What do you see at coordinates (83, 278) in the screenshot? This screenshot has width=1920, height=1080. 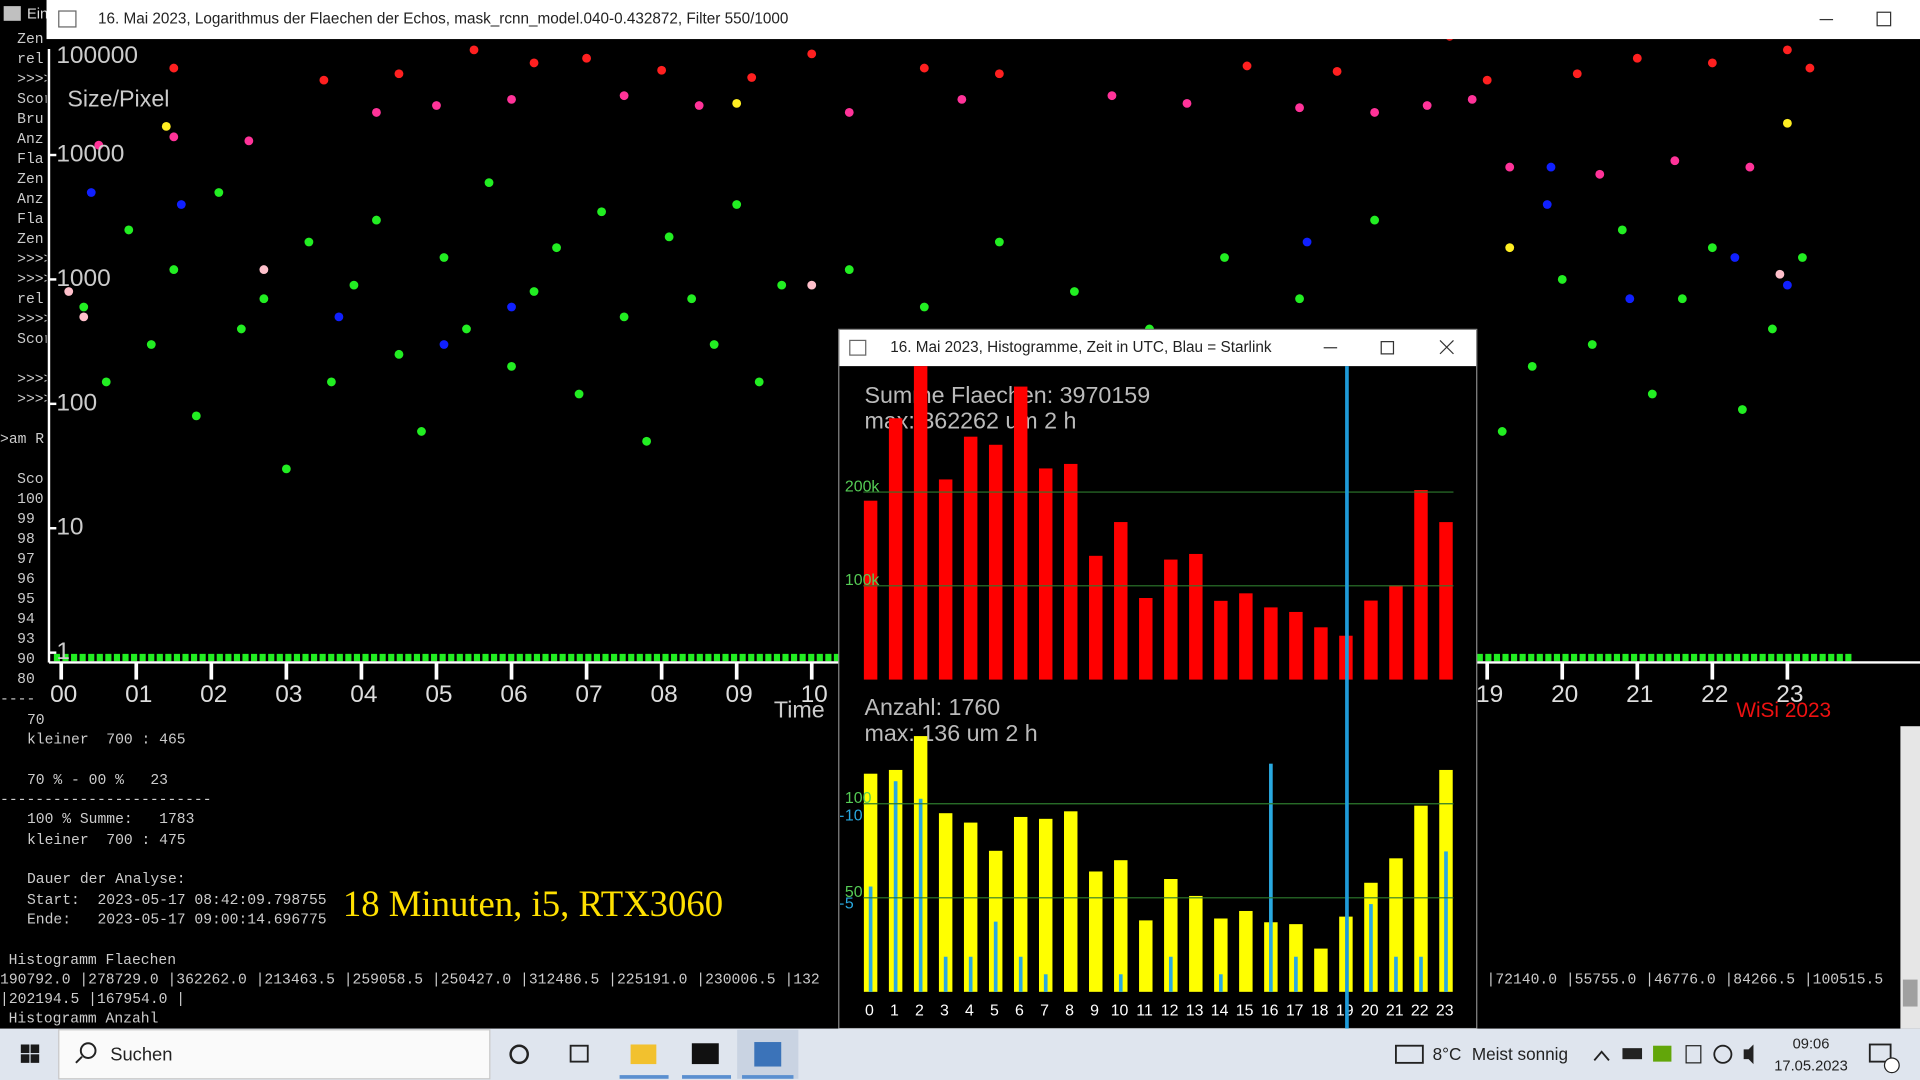 I see `y-tick-label: 1000` at bounding box center [83, 278].